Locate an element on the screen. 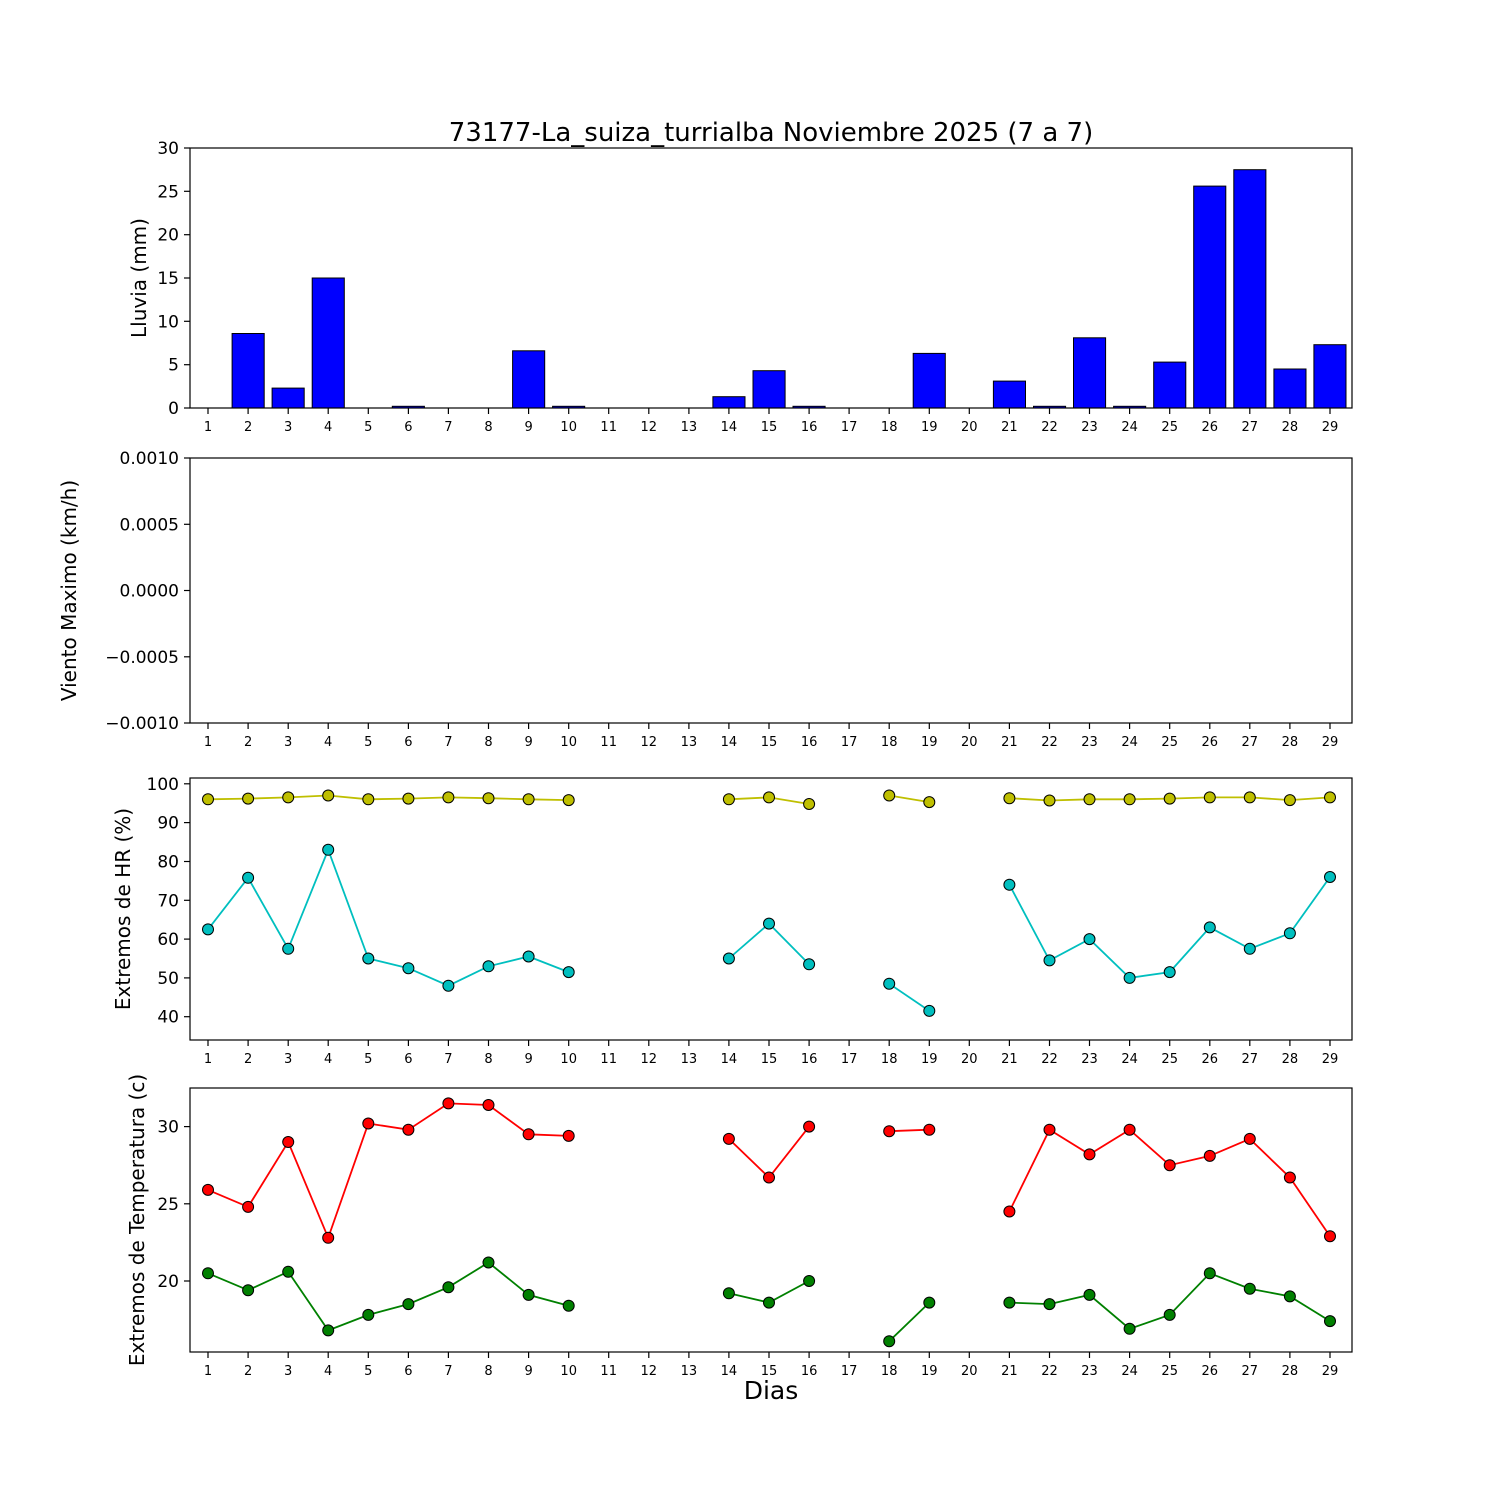  x-tick-label: 22 is located at coordinates (1049, 742).